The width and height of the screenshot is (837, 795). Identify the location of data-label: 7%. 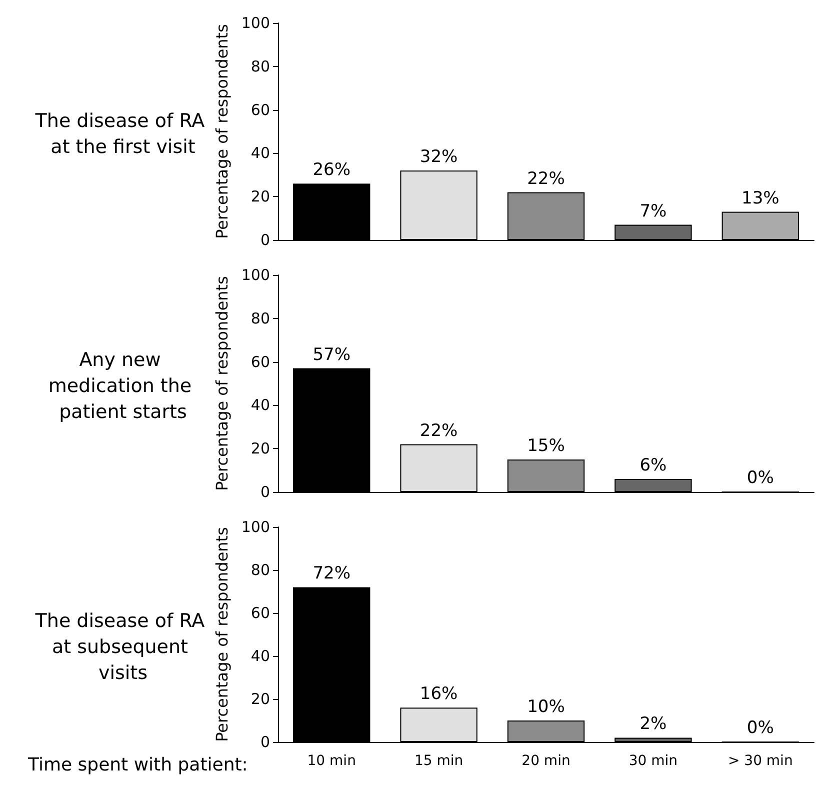
(653, 211).